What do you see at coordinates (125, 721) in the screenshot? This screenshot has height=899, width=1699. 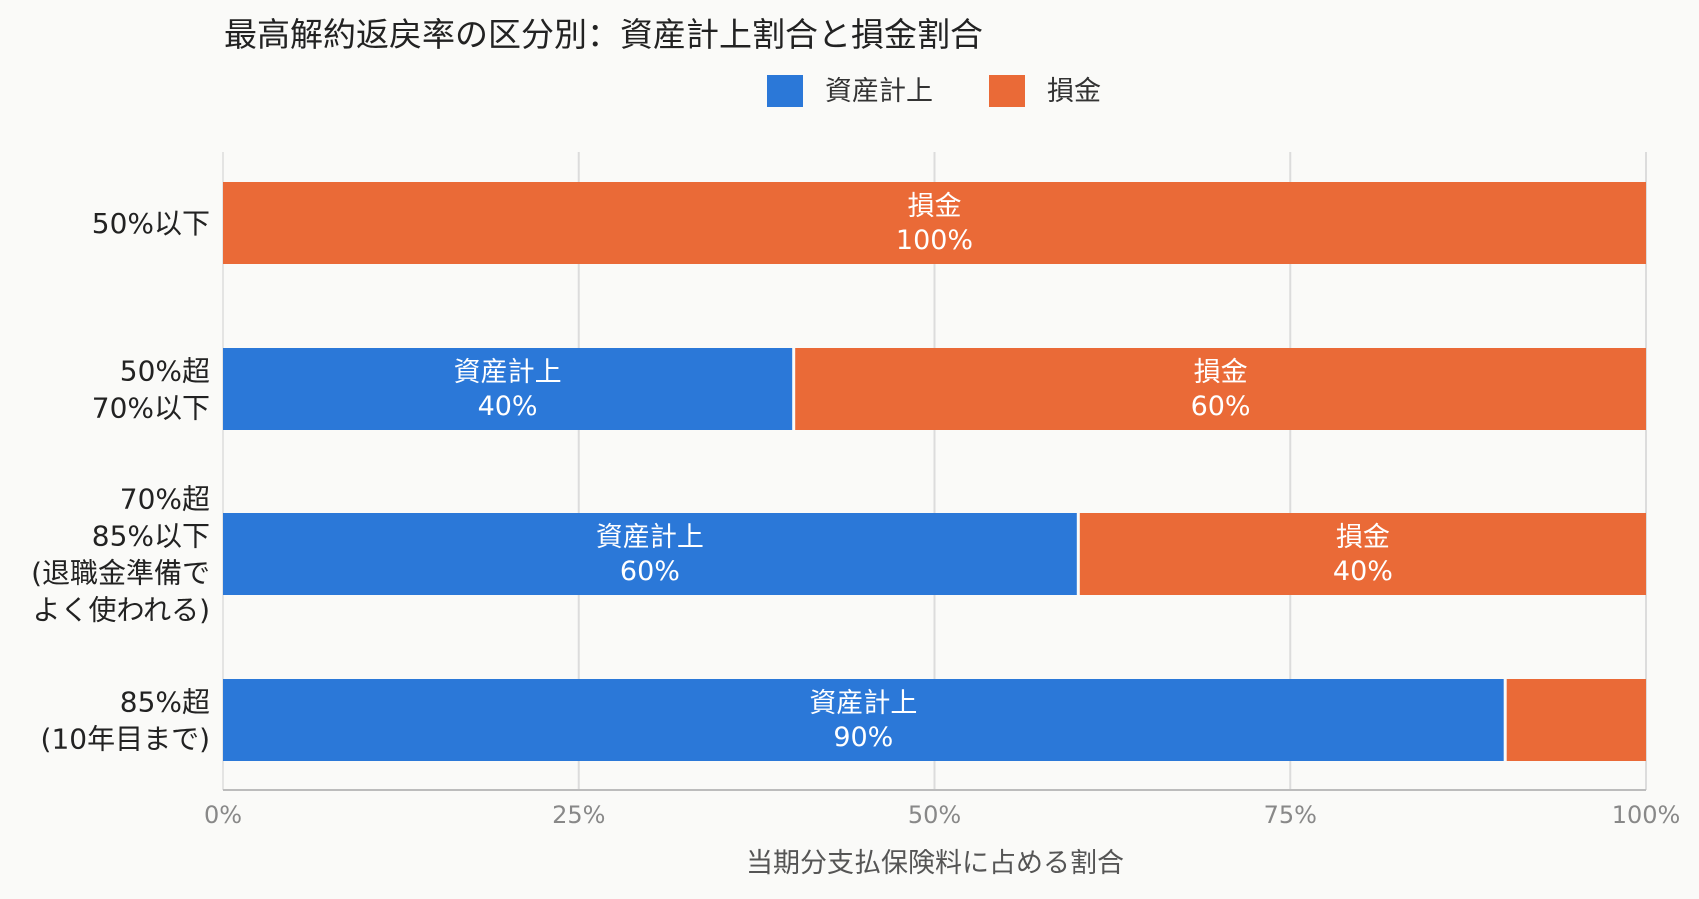 I see `y-category-label: 85%超(10年目まで)` at bounding box center [125, 721].